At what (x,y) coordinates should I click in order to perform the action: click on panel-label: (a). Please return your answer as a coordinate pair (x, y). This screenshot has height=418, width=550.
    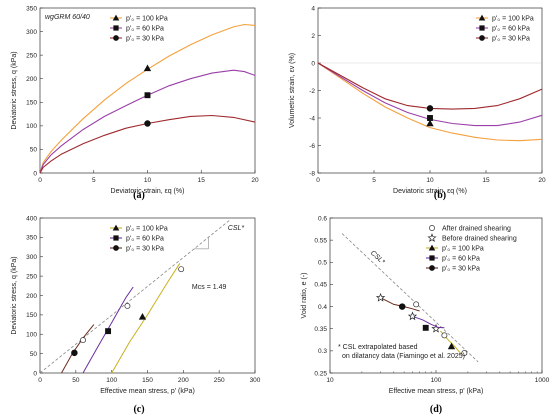
    Looking at the image, I should click on (139, 195).